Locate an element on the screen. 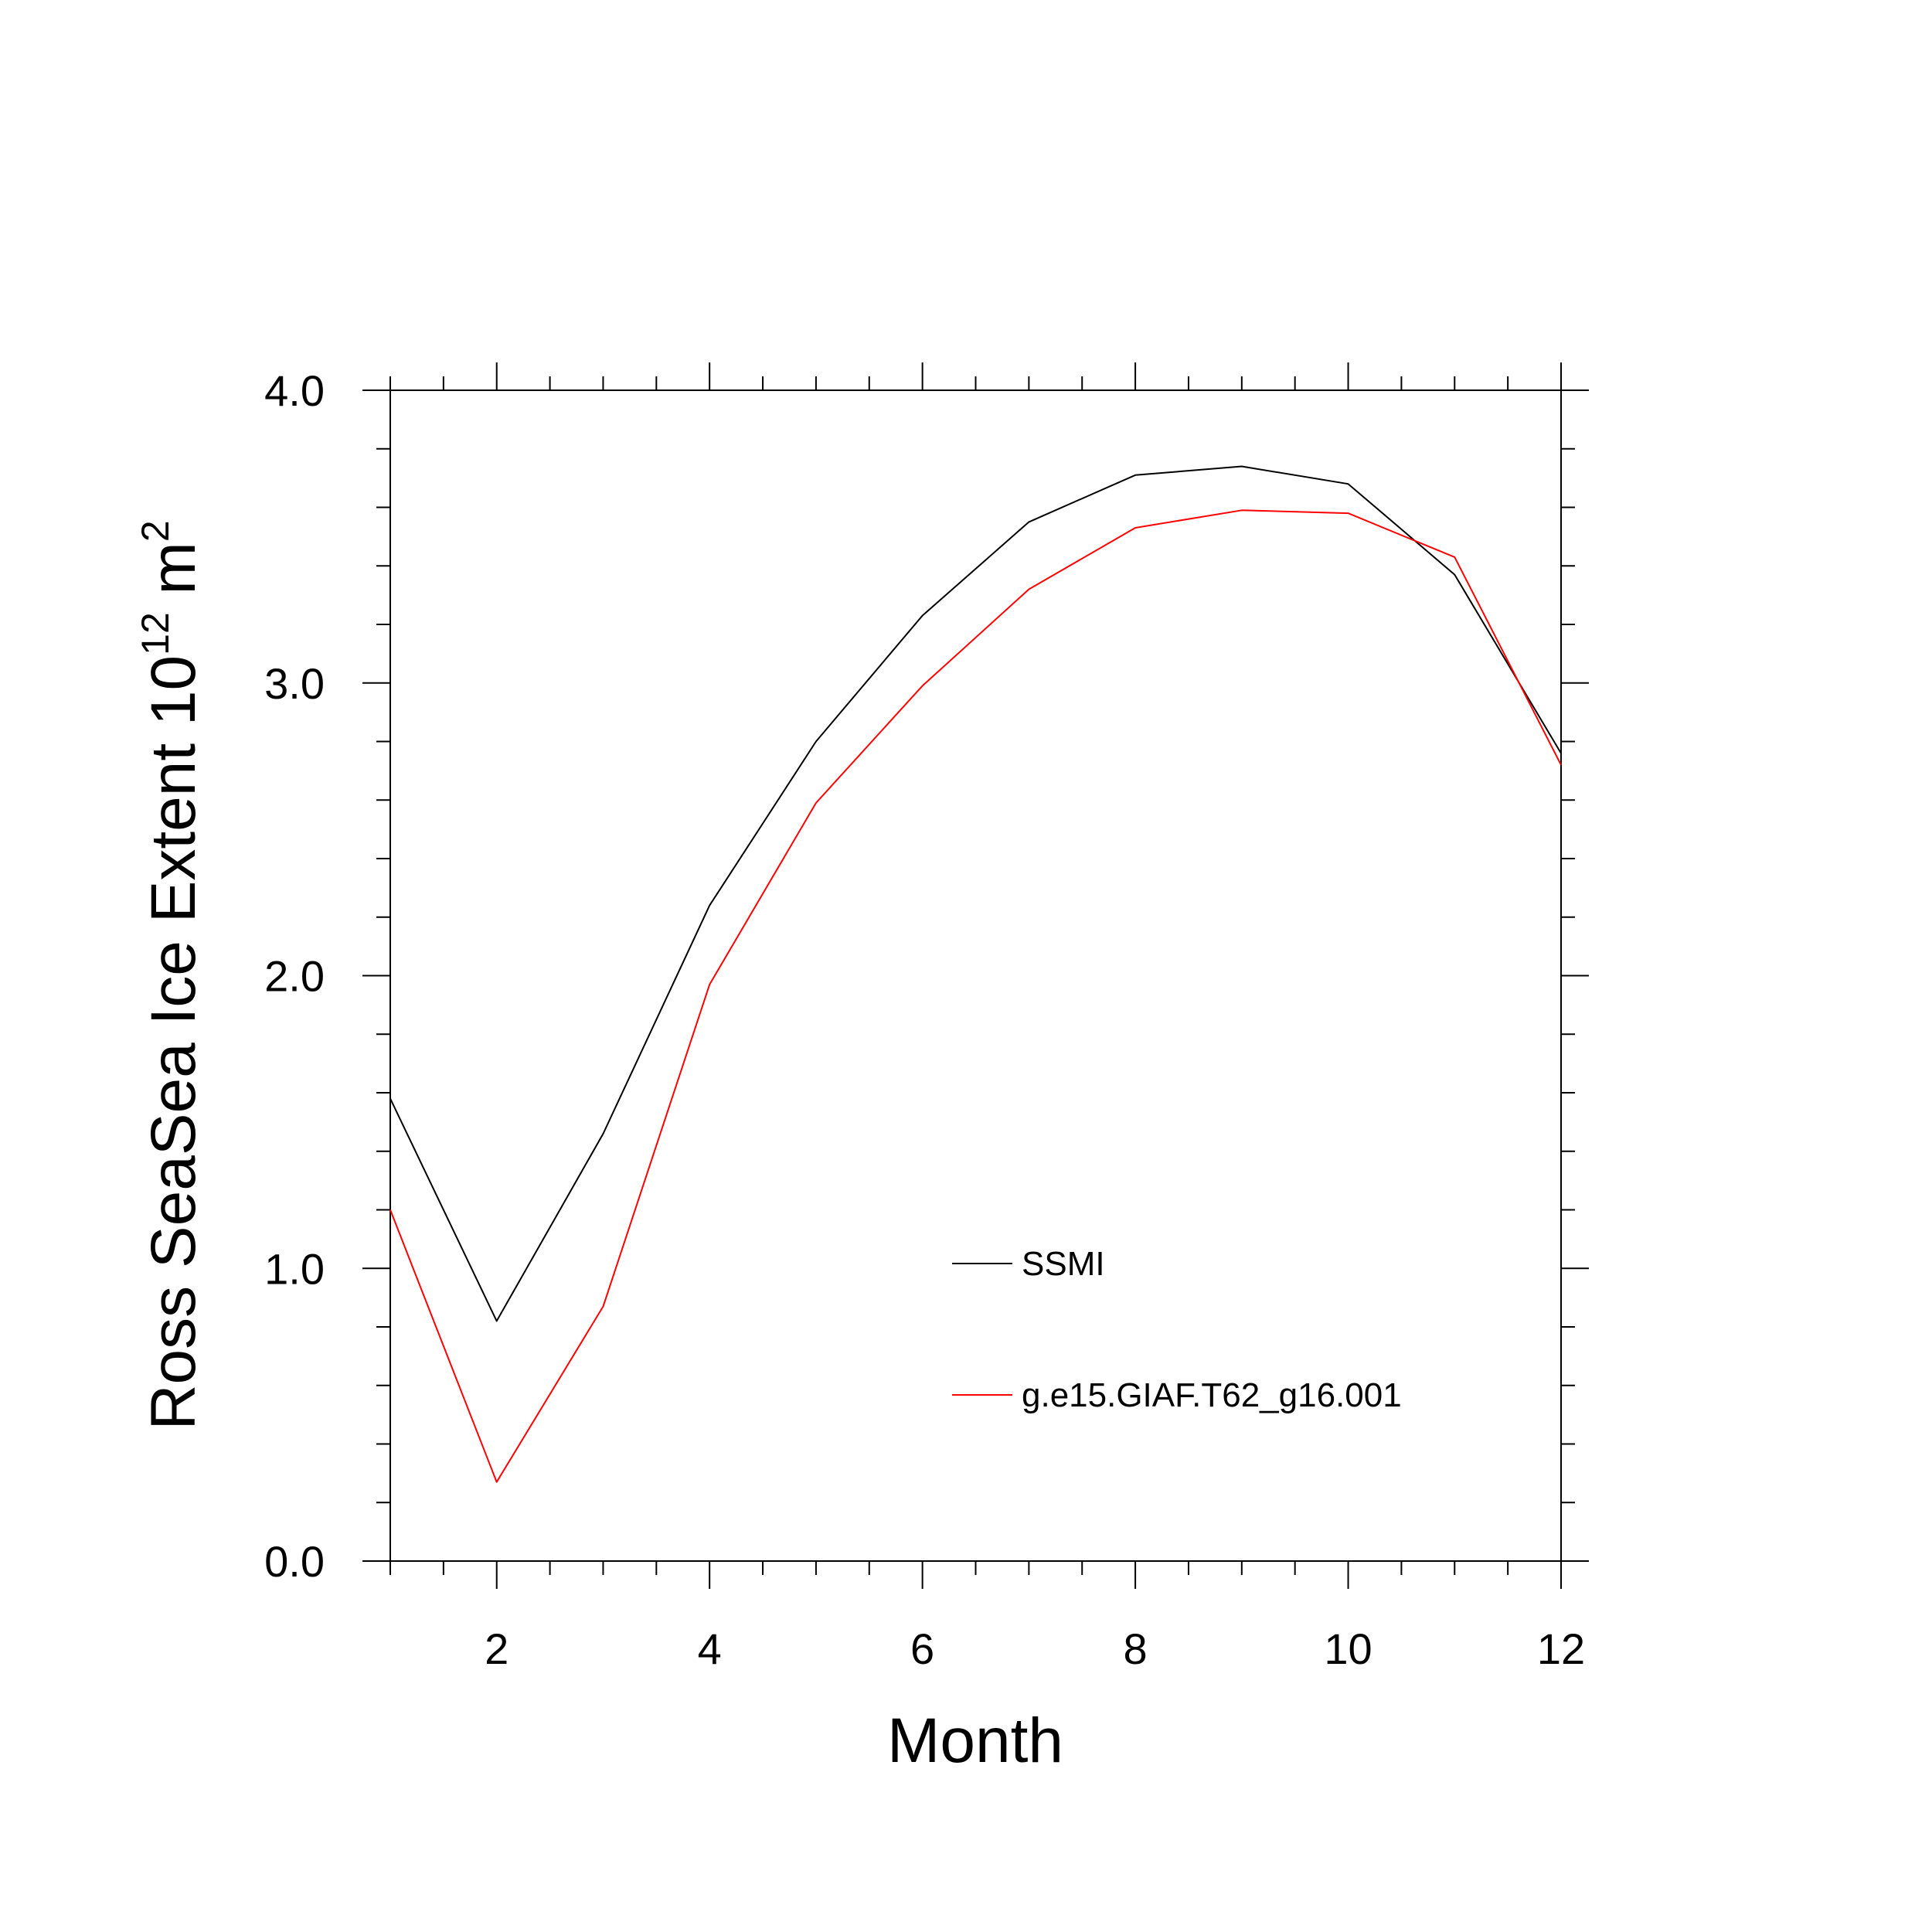 This screenshot has width=1932, height=1932. x-axis-title: Month is located at coordinates (975, 1741).